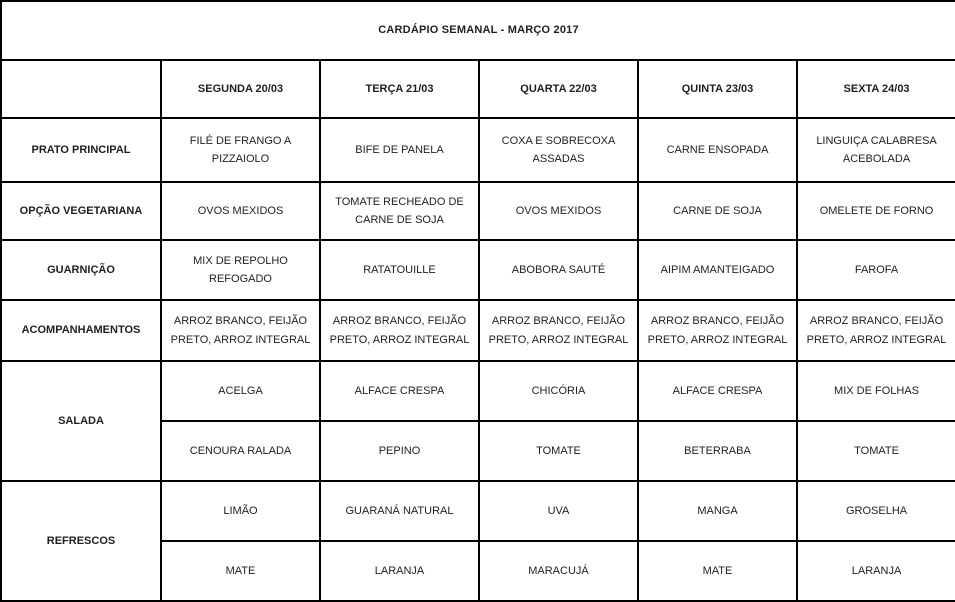 The image size is (955, 602). Describe the element at coordinates (558, 270) in the screenshot. I see `menu-cell: ABOBORA SAUTÉ` at that location.